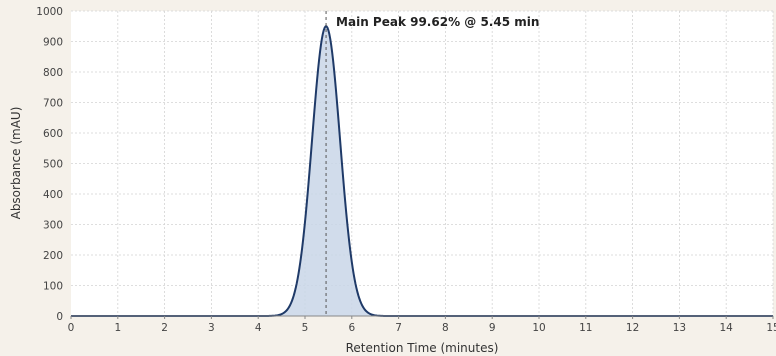 Image resolution: width=776 pixels, height=356 pixels. Describe the element at coordinates (53, 226) in the screenshot. I see `y-tick-label: 300` at that location.